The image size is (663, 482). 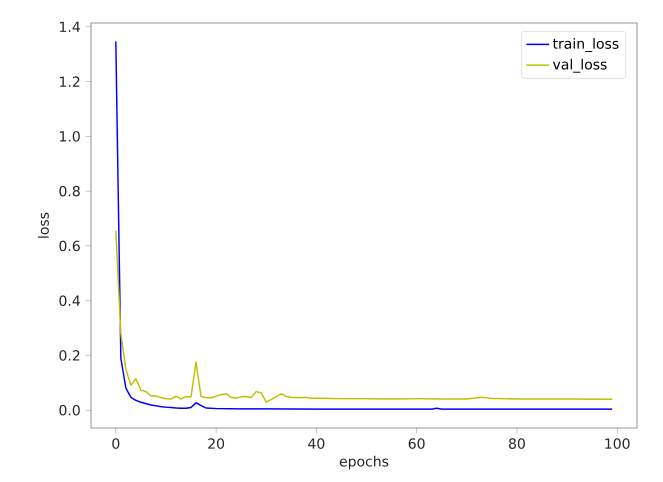 What do you see at coordinates (43, 225) in the screenshot?
I see `y-axis-title: loss` at bounding box center [43, 225].